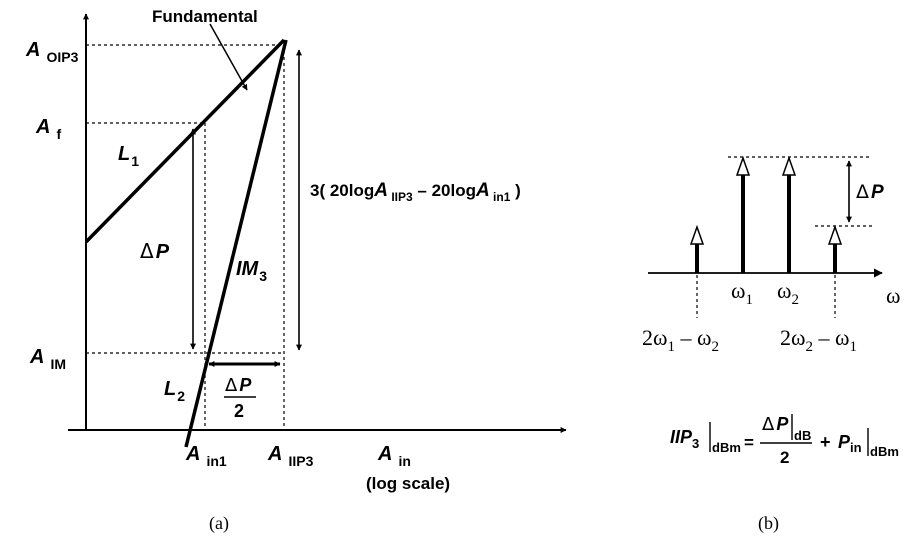  What do you see at coordinates (300, 461) in the screenshot?
I see `a-iip3-sub: IIP3` at bounding box center [300, 461].